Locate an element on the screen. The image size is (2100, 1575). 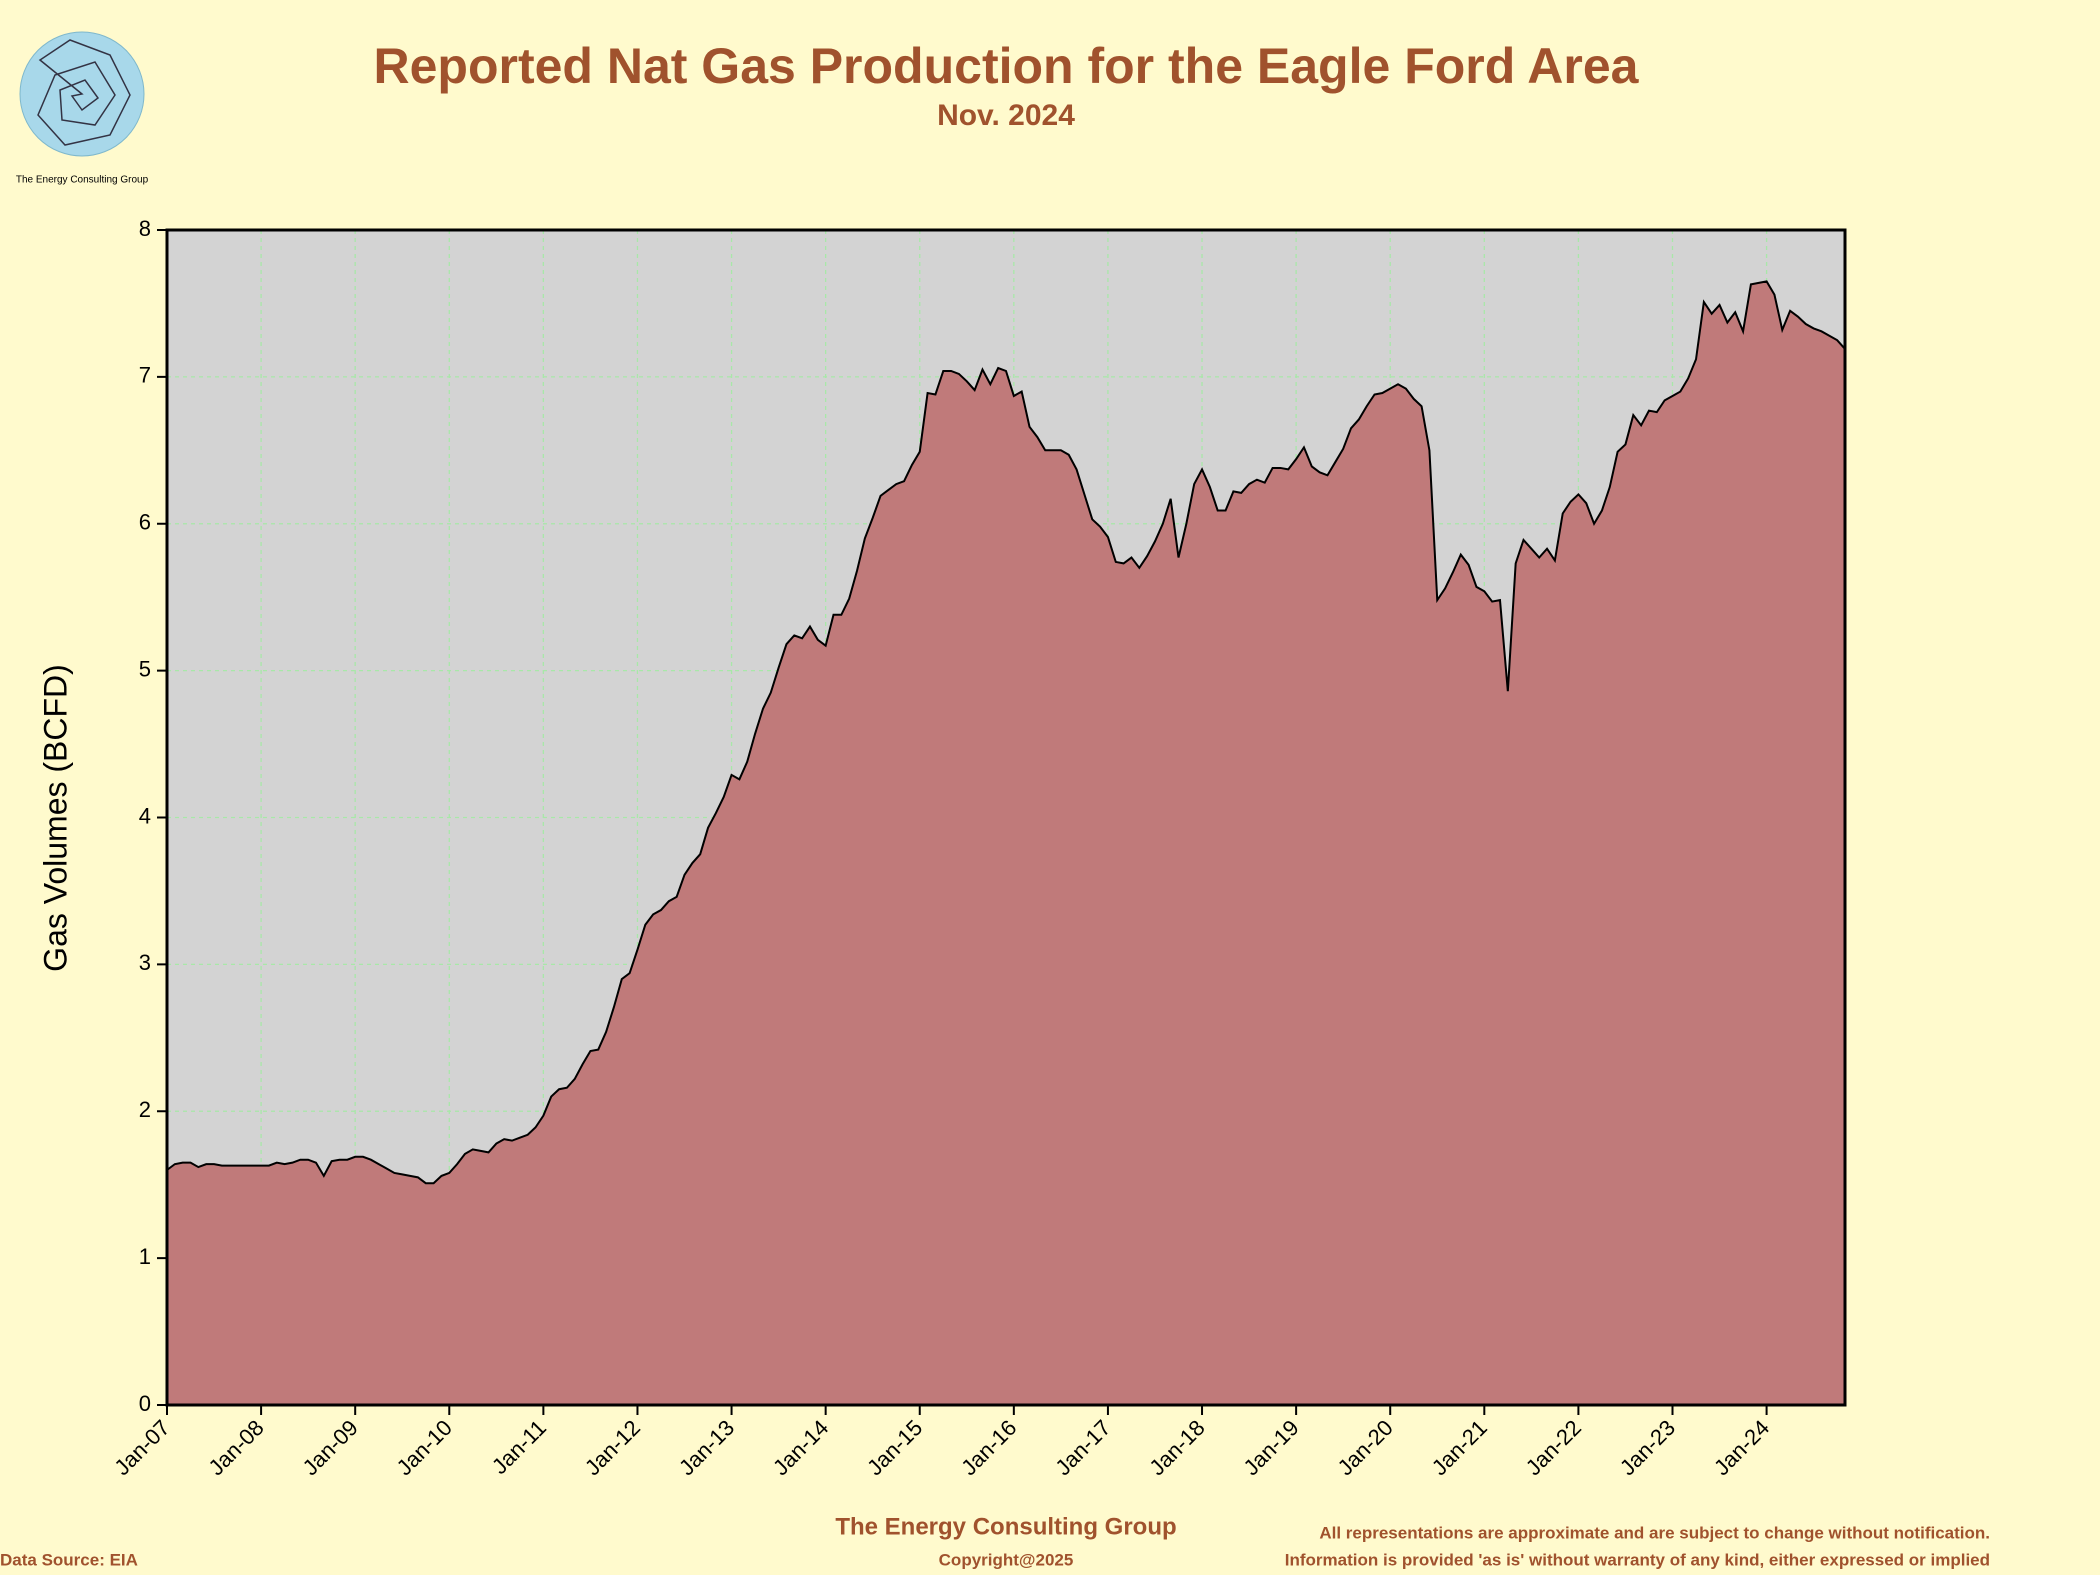
chart-subtitle: Nov. 2024 is located at coordinates (1006, 115).